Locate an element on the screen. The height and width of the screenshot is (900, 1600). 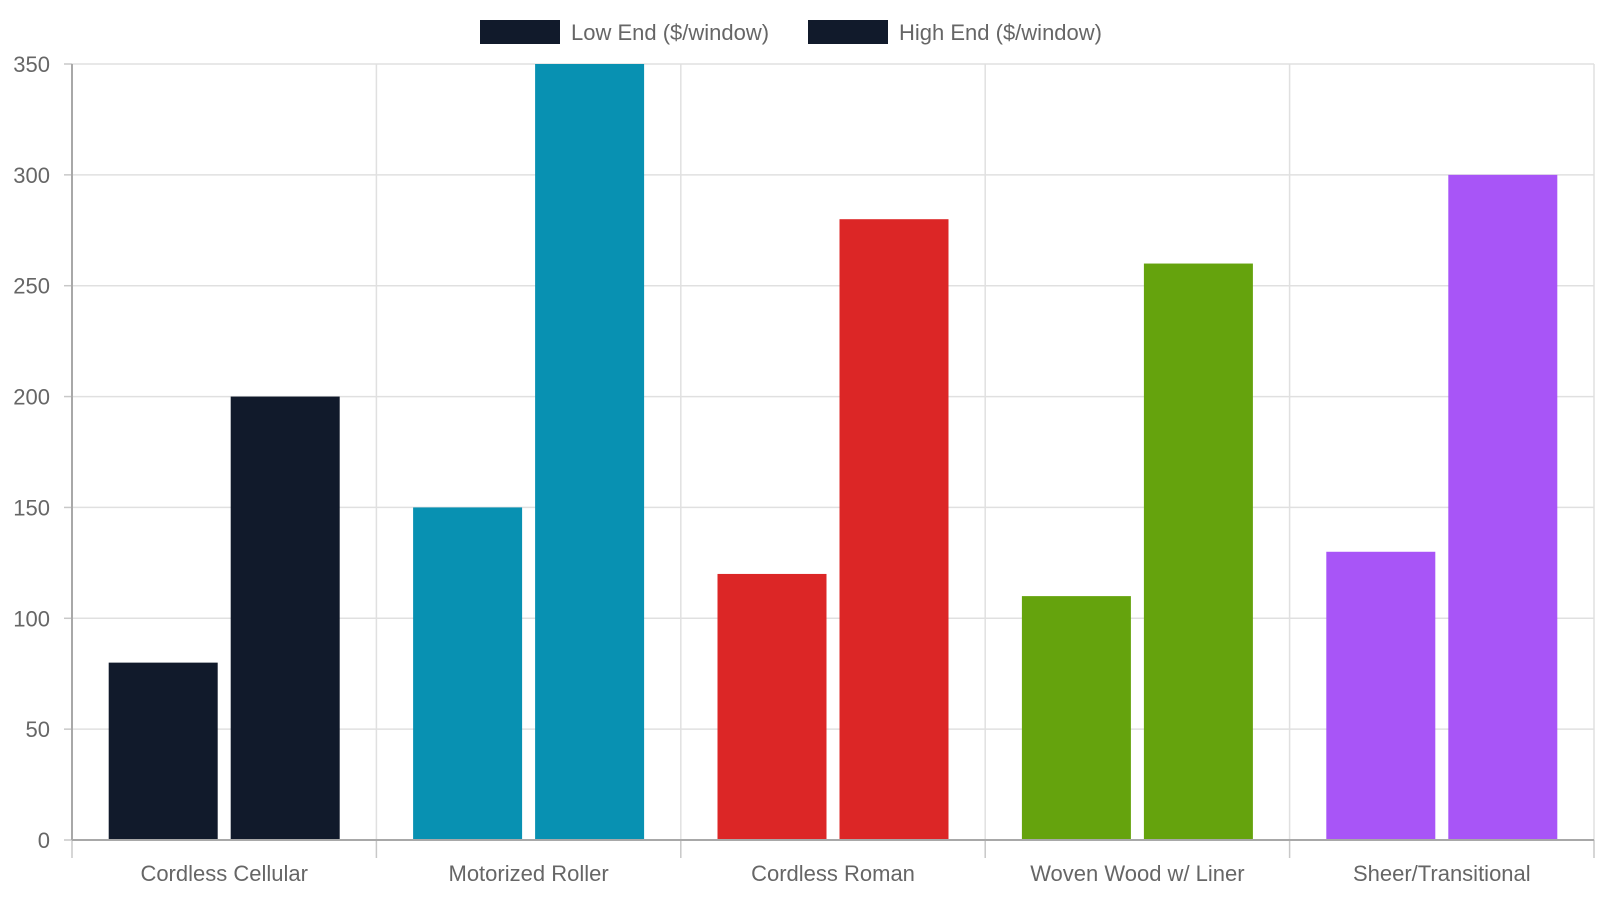
y-tick-label: 50 is located at coordinates (38, 729).